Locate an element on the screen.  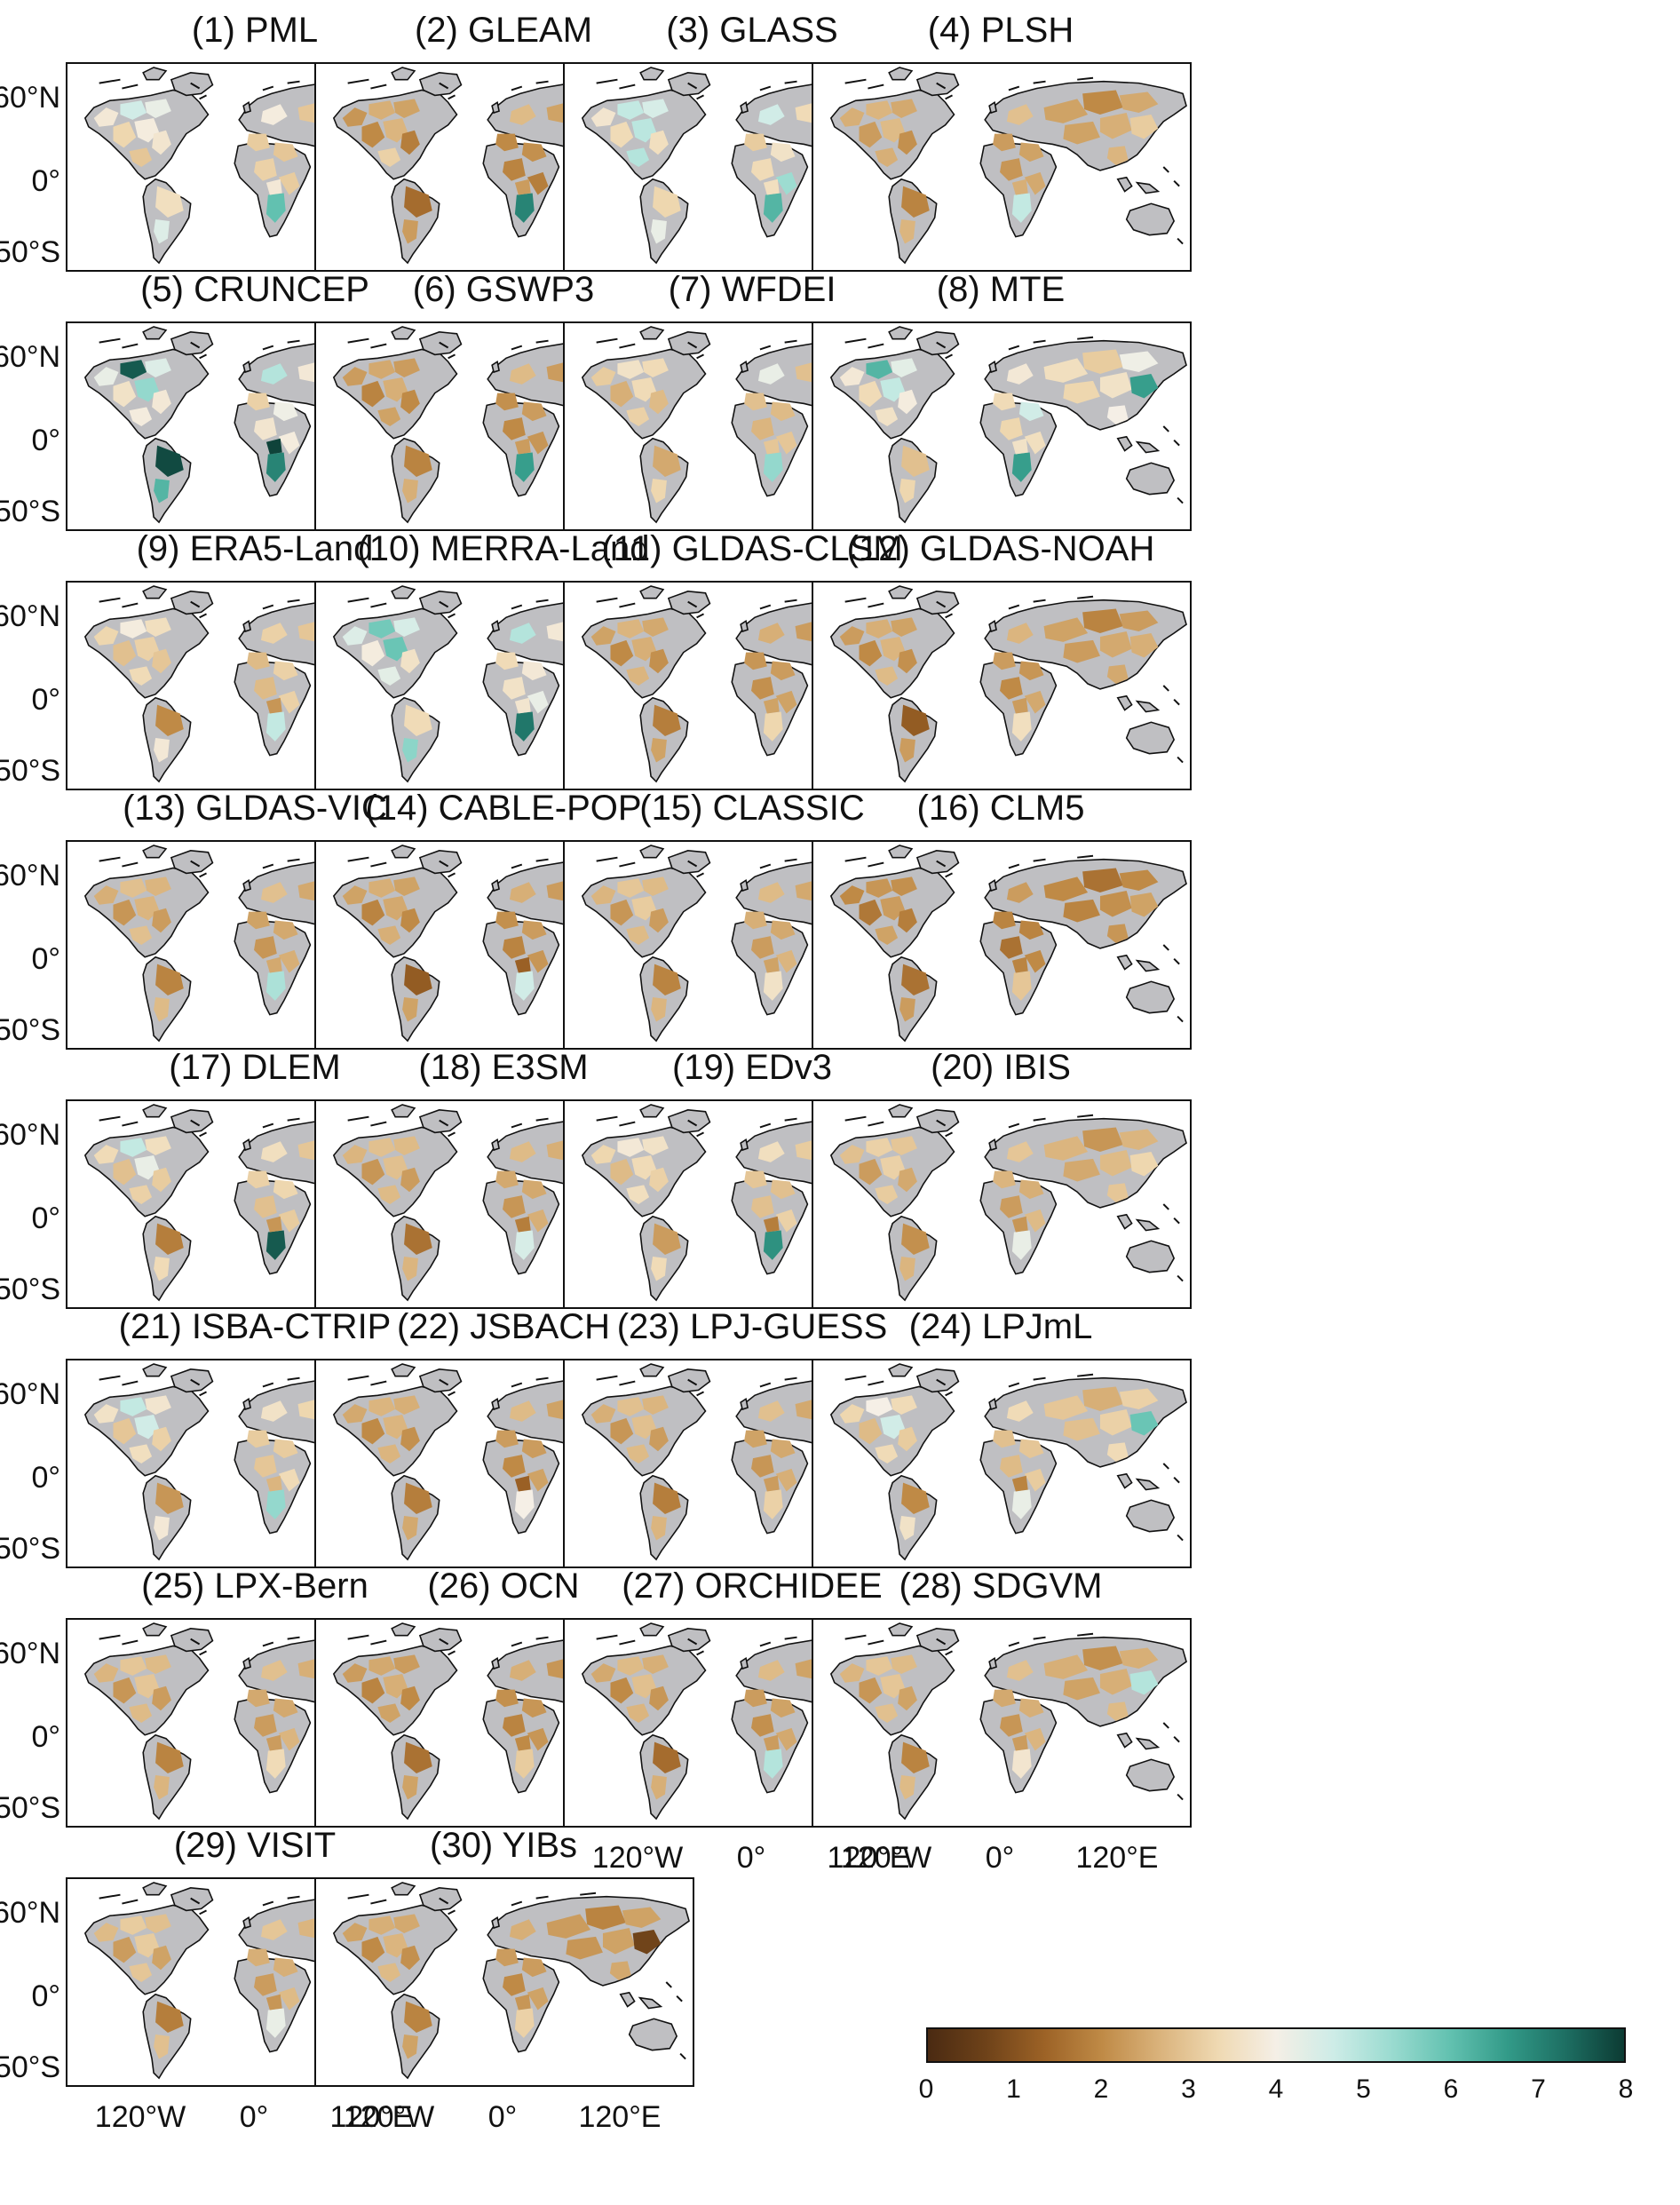
panel-title: (5) CRUNCEP is located at coordinates (254, 289).